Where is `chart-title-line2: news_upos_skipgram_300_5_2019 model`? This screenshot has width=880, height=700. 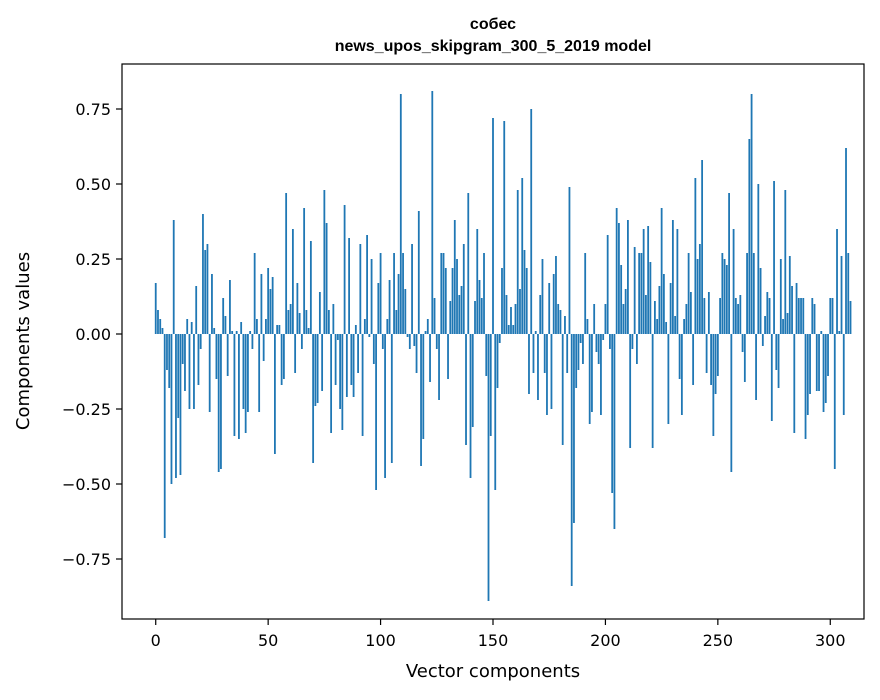
chart-title-line2: news_upos_skipgram_300_5_2019 model is located at coordinates (493, 46).